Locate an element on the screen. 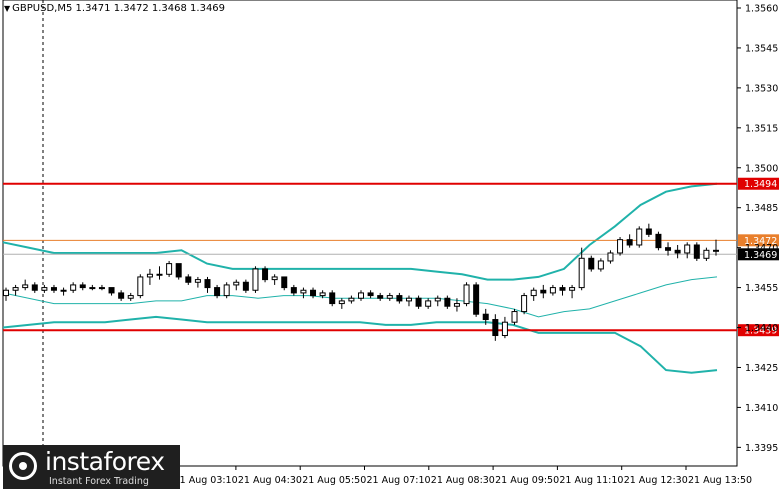 This screenshot has width=781, height=489. price-marker-label: 1.3469 is located at coordinates (760, 255).